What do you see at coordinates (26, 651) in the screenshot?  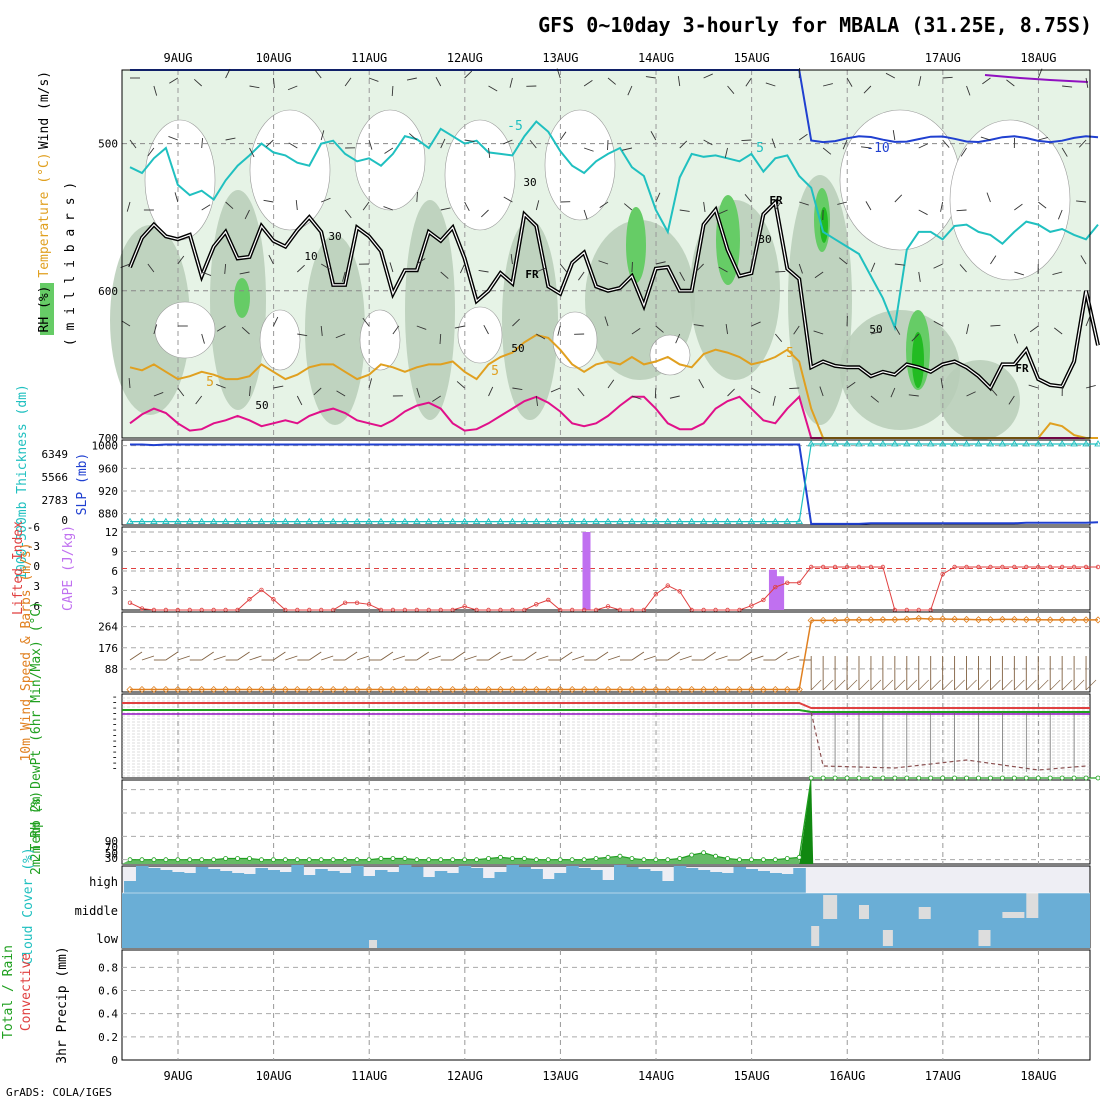 I see `wind-axis-label: 10m Wind Speed & Barbs (m/s)` at bounding box center [26, 651].